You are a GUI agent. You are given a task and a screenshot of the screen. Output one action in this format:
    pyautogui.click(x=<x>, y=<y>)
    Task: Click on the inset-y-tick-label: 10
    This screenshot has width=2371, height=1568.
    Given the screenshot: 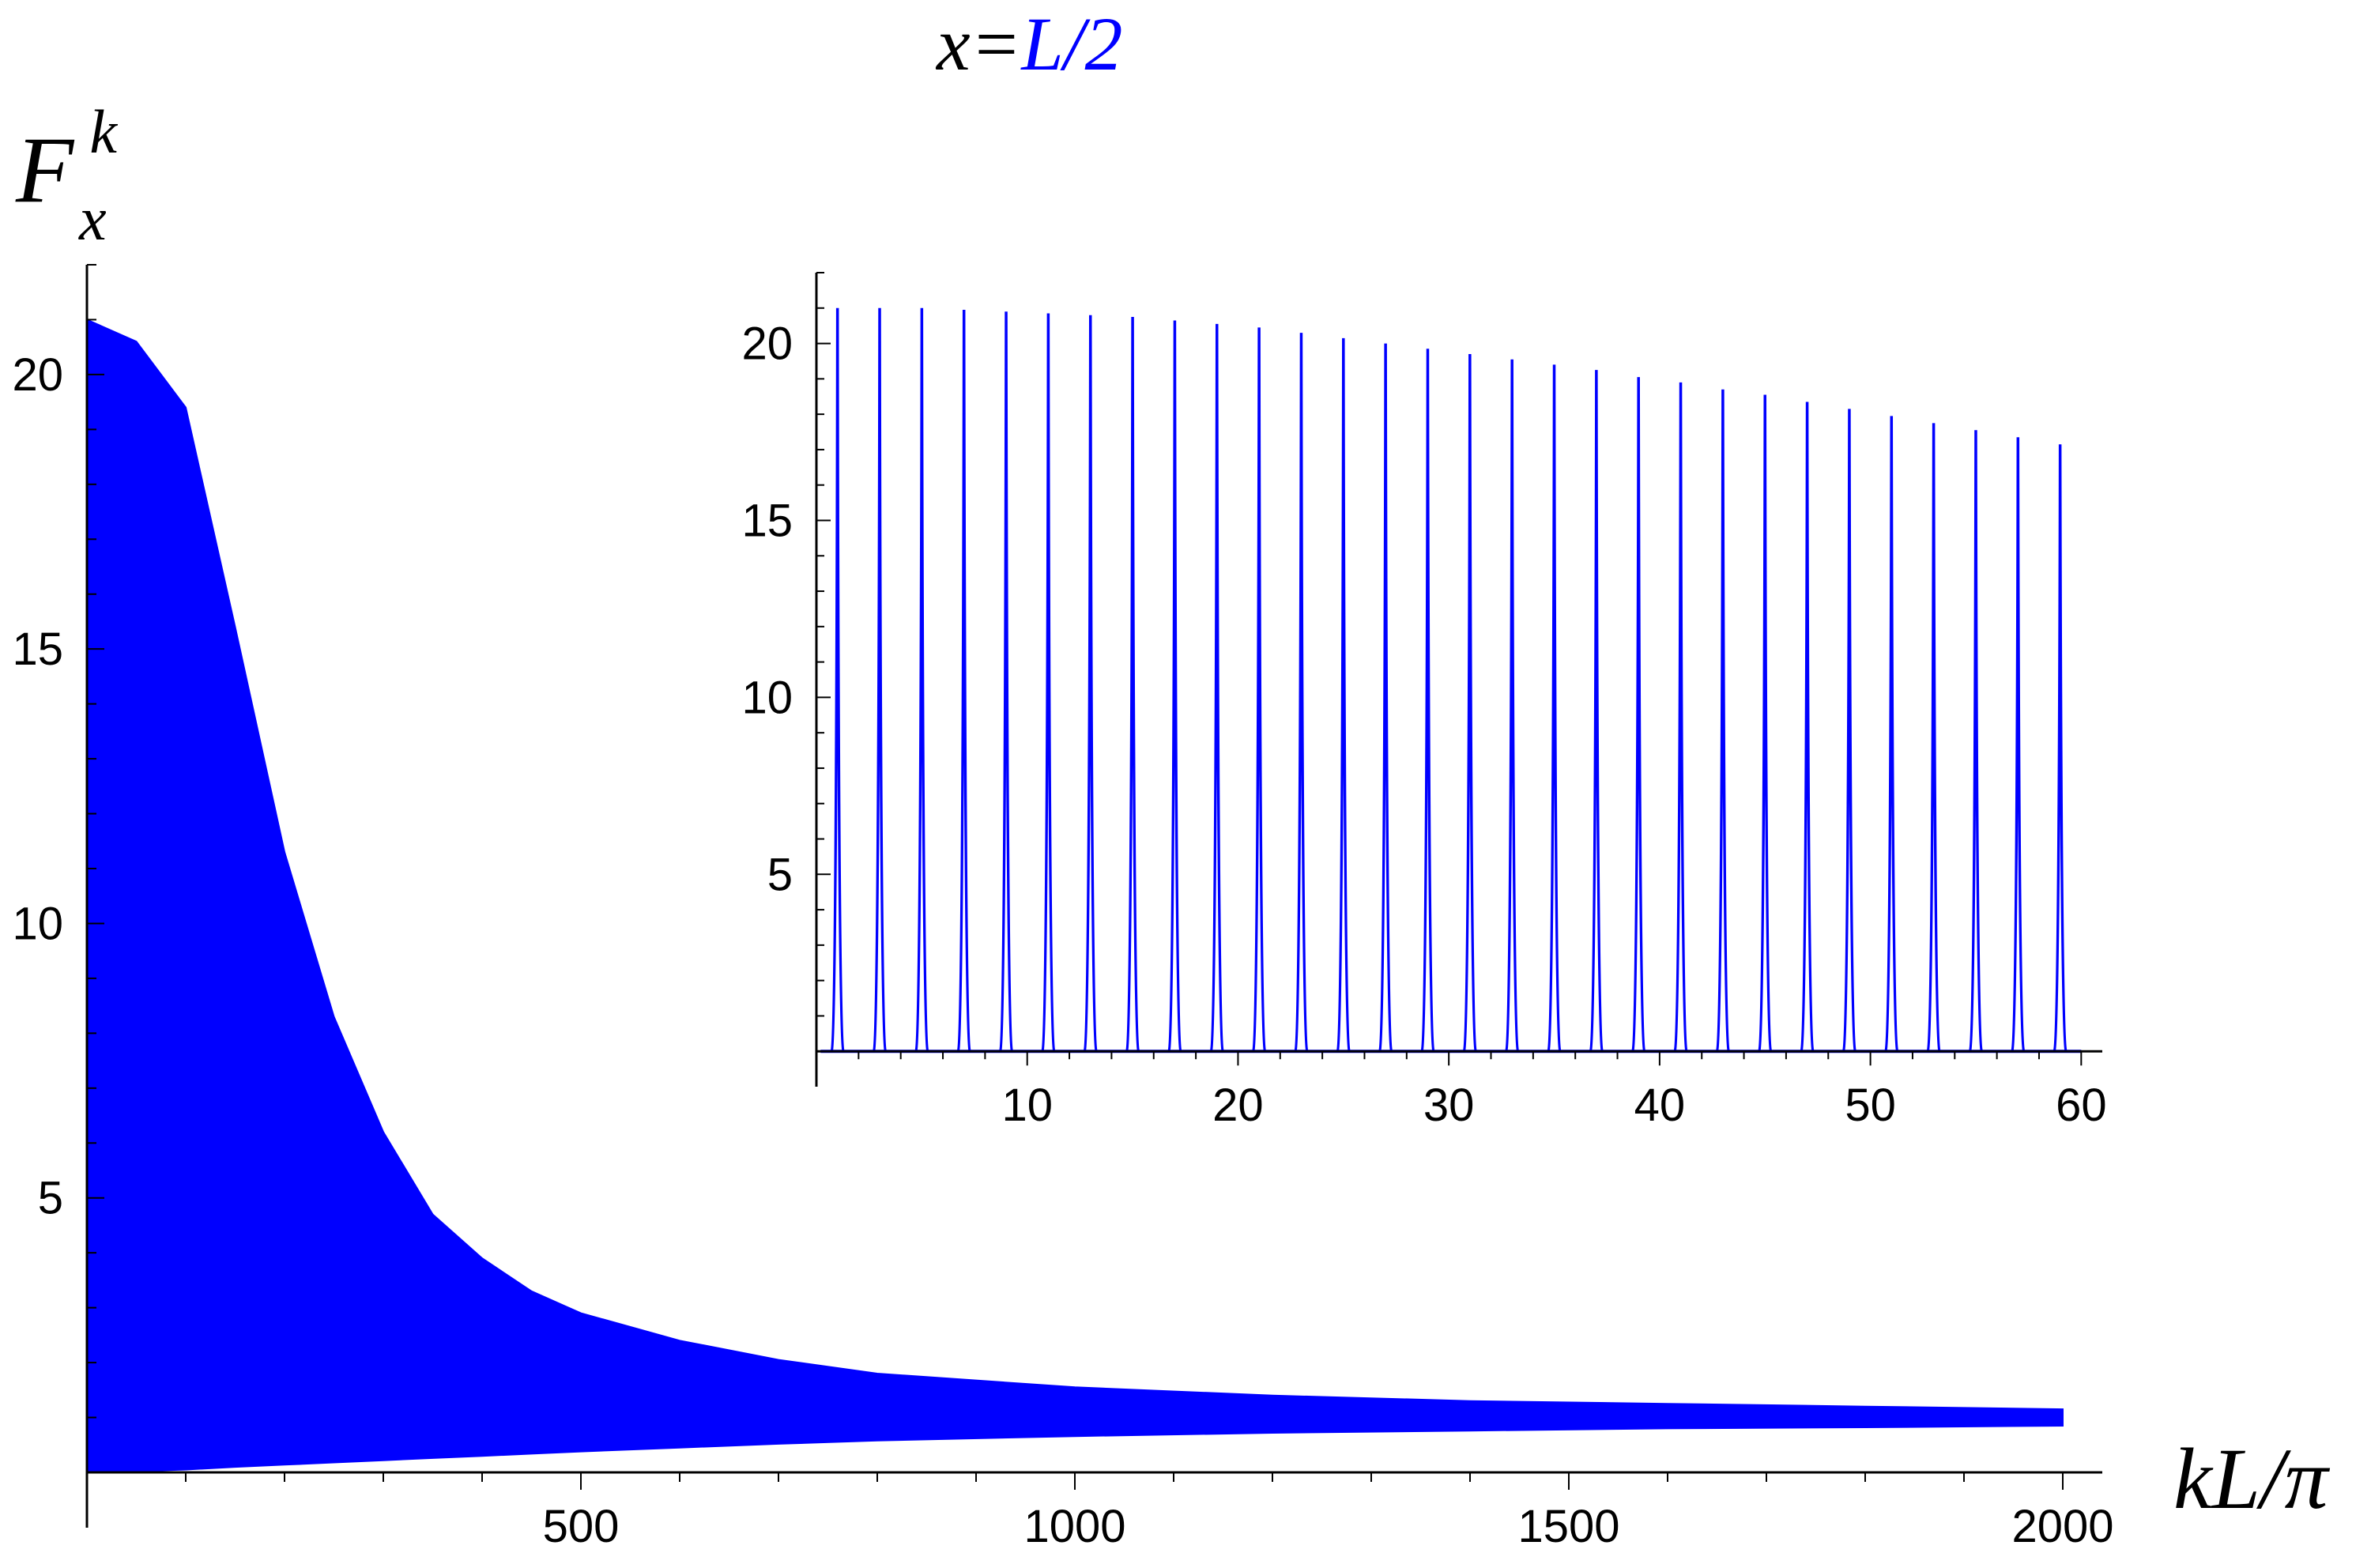 What is the action you would take?
    pyautogui.click(x=767, y=697)
    